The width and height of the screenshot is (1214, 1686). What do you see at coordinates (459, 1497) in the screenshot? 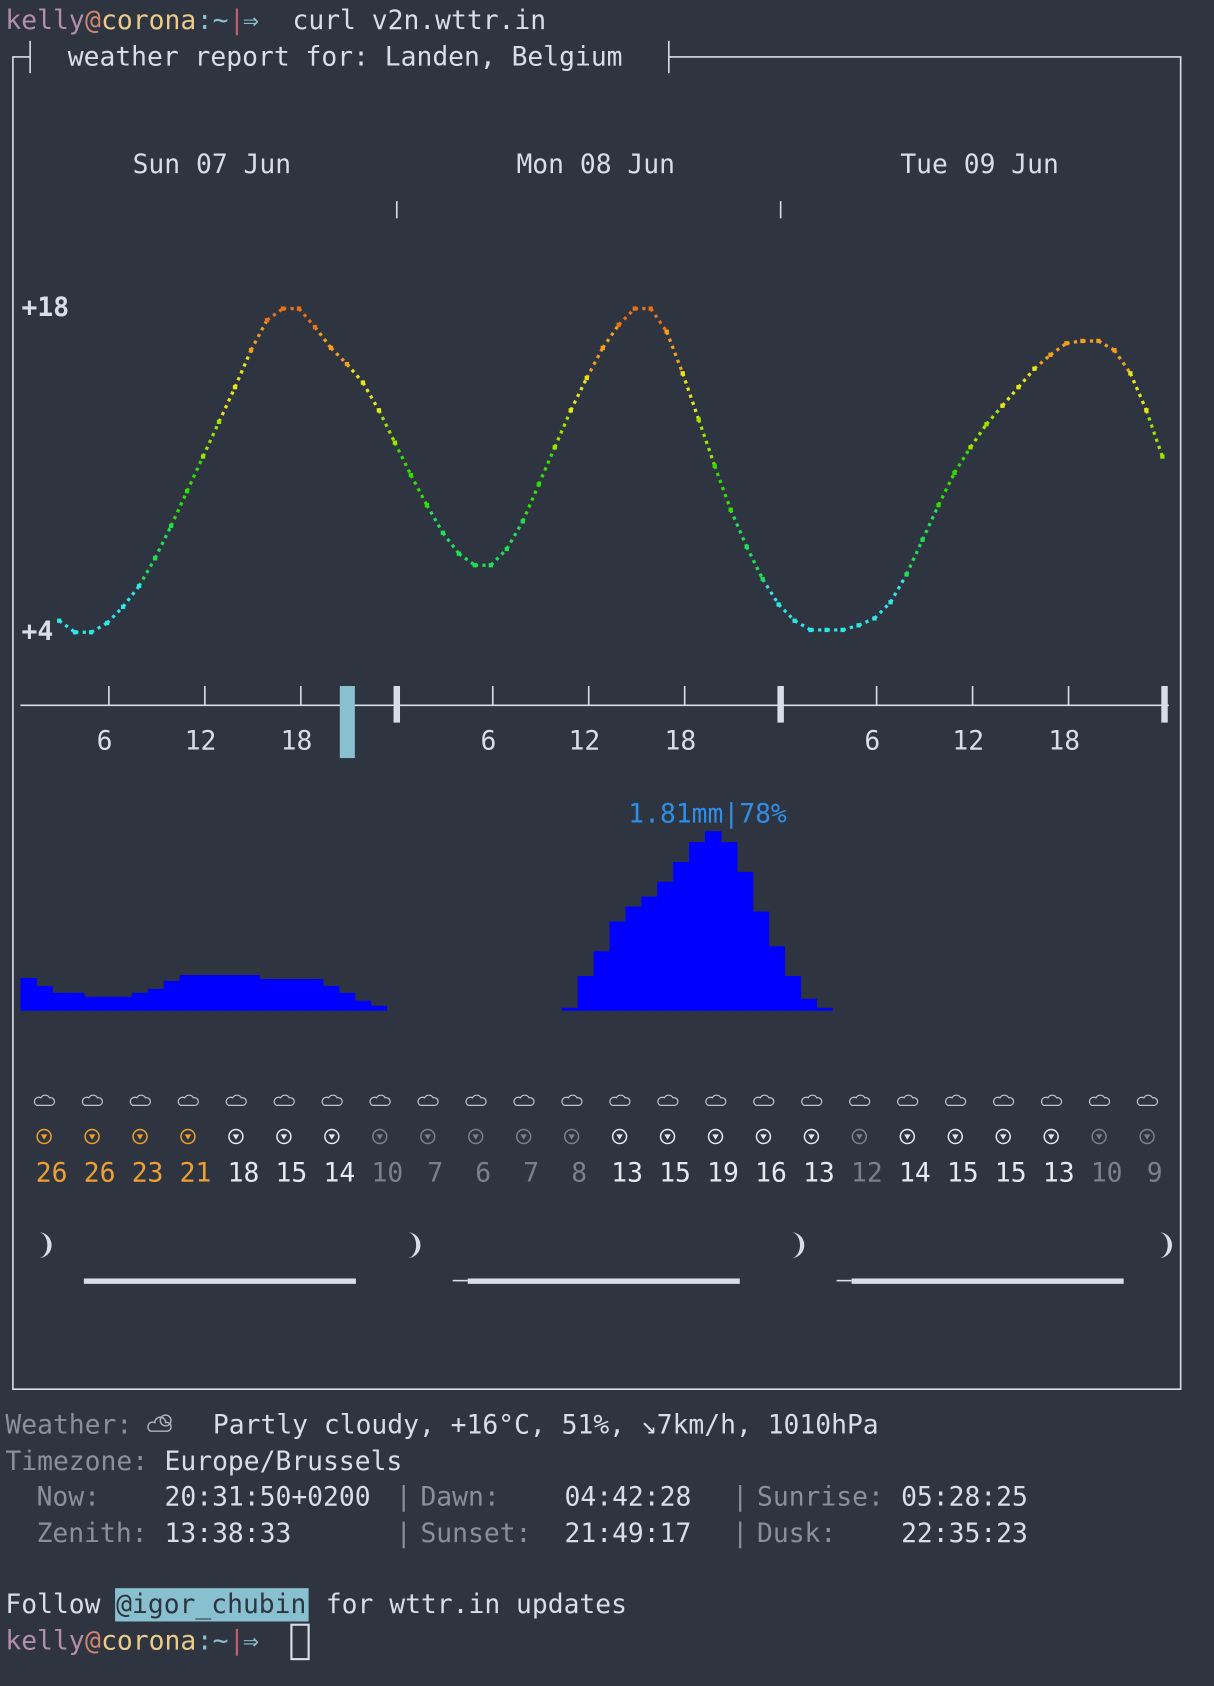
I see `astro-label: Dawn:` at bounding box center [459, 1497].